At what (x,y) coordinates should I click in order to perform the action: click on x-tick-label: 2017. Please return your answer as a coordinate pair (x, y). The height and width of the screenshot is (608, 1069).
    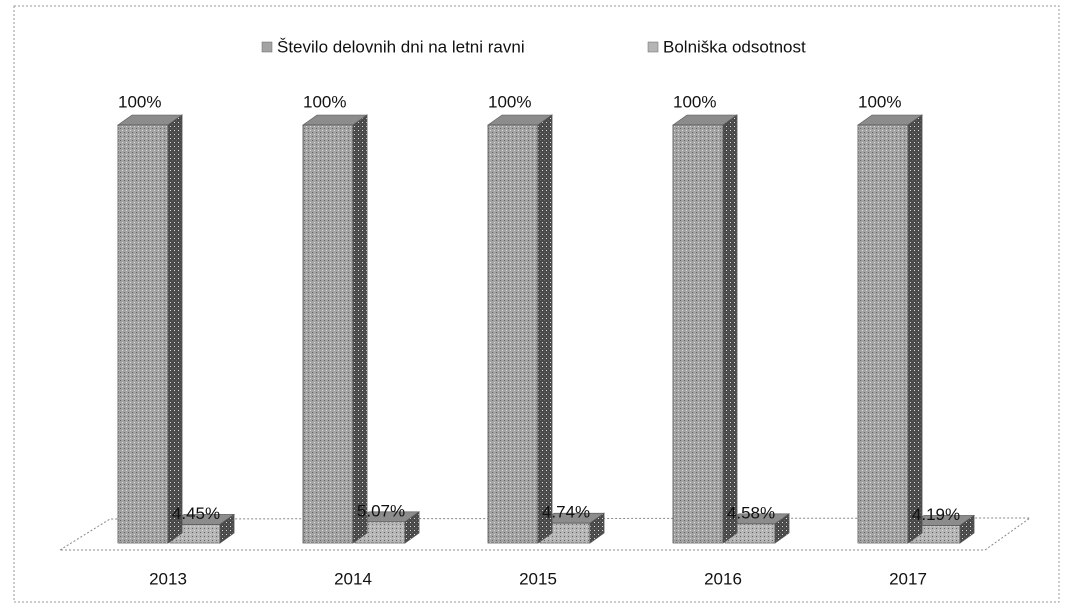
    Looking at the image, I should click on (908, 578).